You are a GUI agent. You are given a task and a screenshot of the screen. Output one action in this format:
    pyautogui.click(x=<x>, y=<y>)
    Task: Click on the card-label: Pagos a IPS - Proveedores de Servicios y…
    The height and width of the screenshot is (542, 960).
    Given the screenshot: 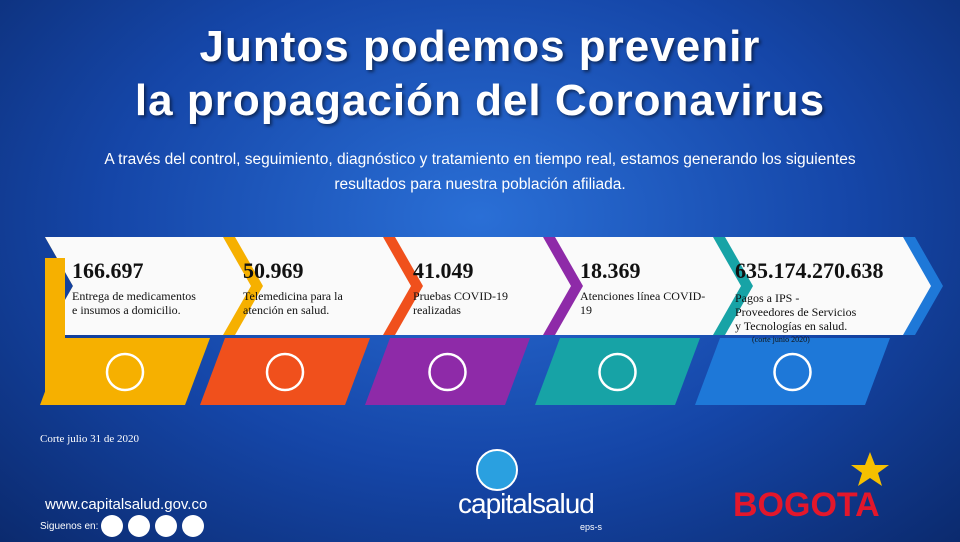 What is the action you would take?
    pyautogui.click(x=796, y=312)
    